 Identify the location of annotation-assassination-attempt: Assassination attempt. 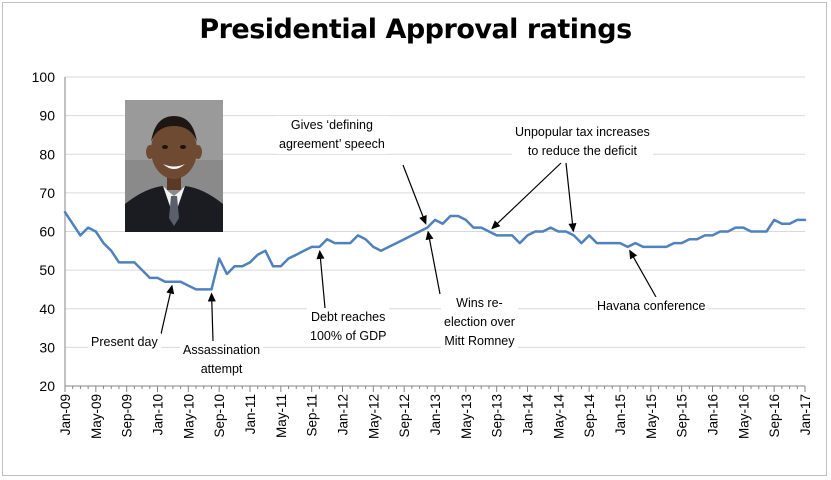
(222, 360).